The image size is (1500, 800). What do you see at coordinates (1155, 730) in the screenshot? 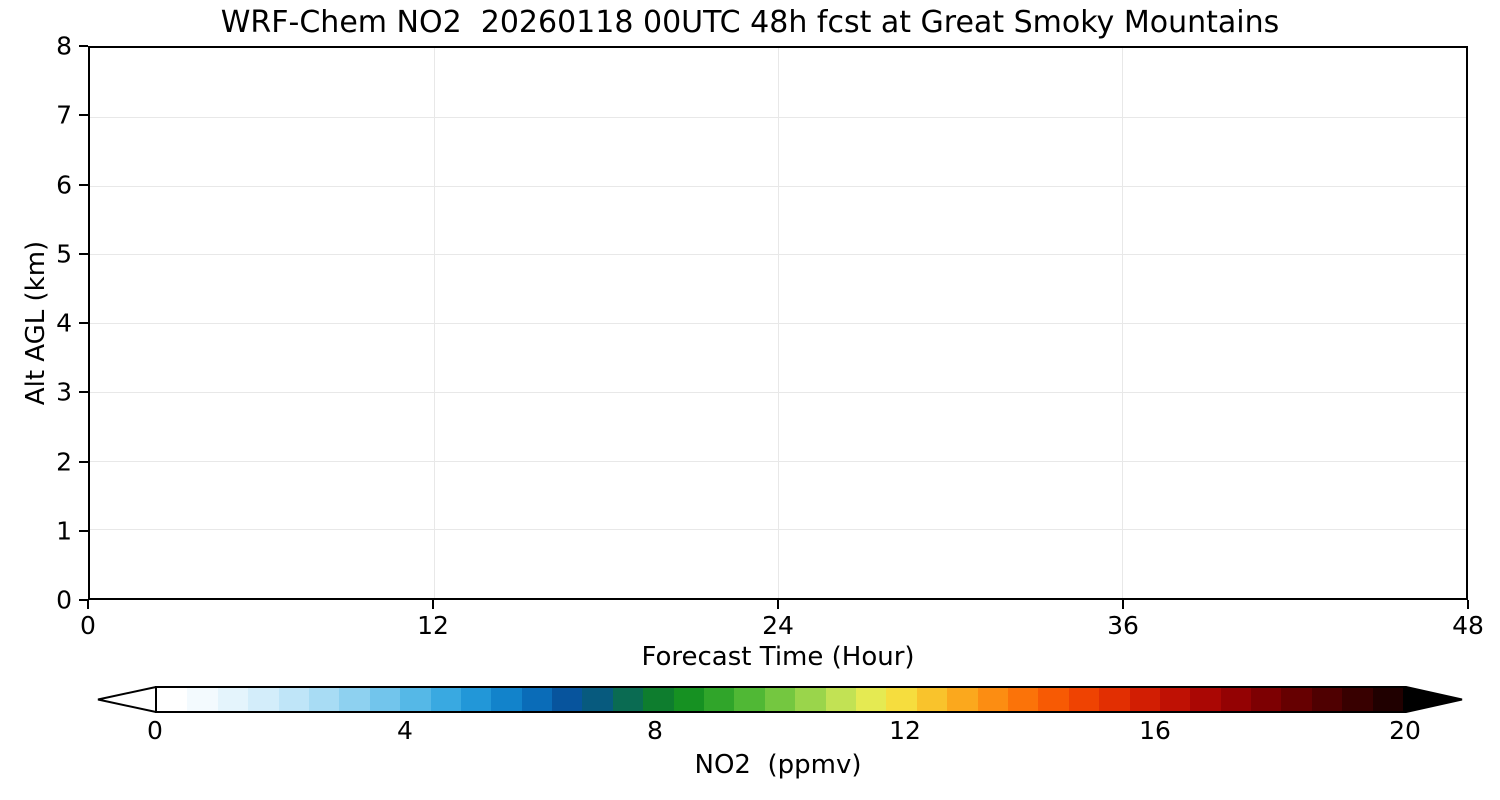
I see `colorbar-tick-label: 16` at bounding box center [1155, 730].